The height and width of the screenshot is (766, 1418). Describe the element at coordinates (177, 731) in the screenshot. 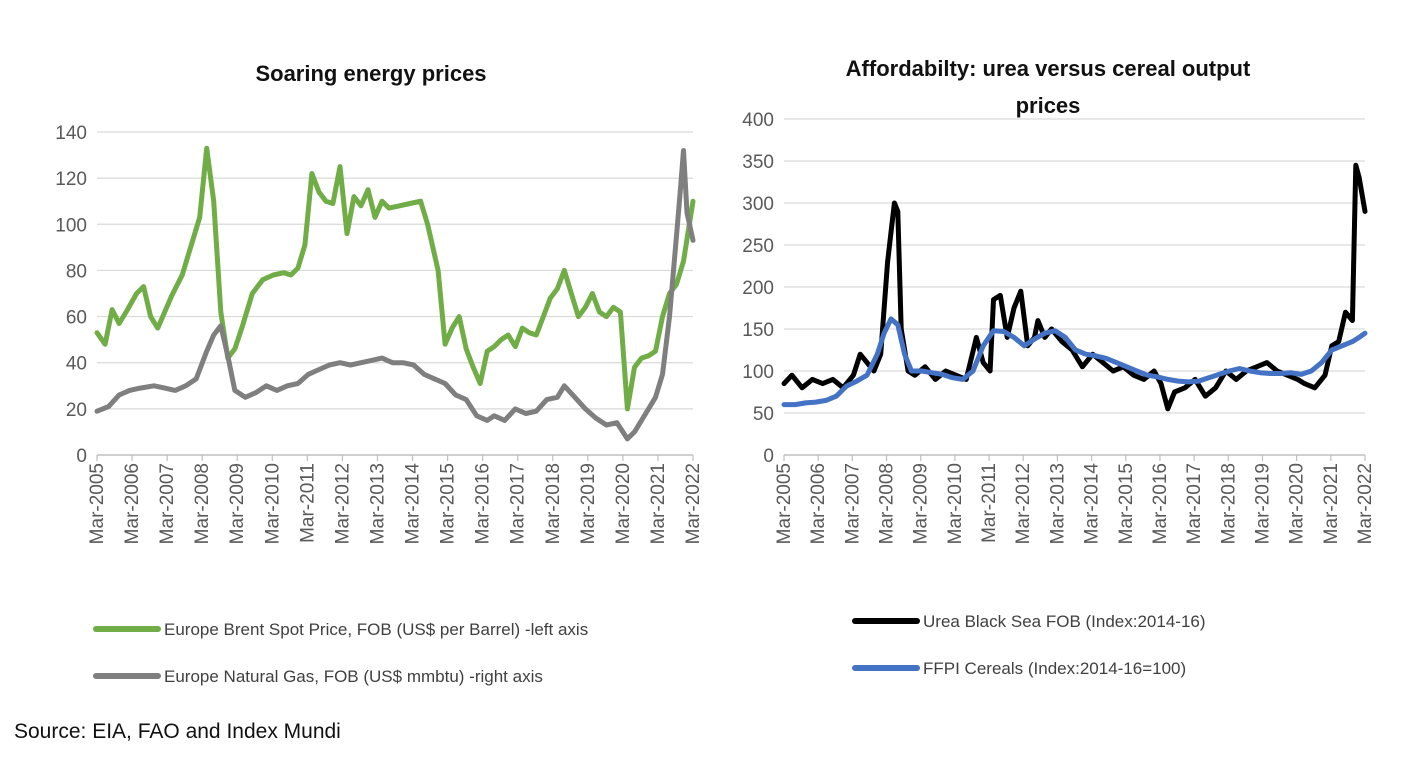

I see `source-note: Source: EIA, FAO and Index Mundi` at that location.